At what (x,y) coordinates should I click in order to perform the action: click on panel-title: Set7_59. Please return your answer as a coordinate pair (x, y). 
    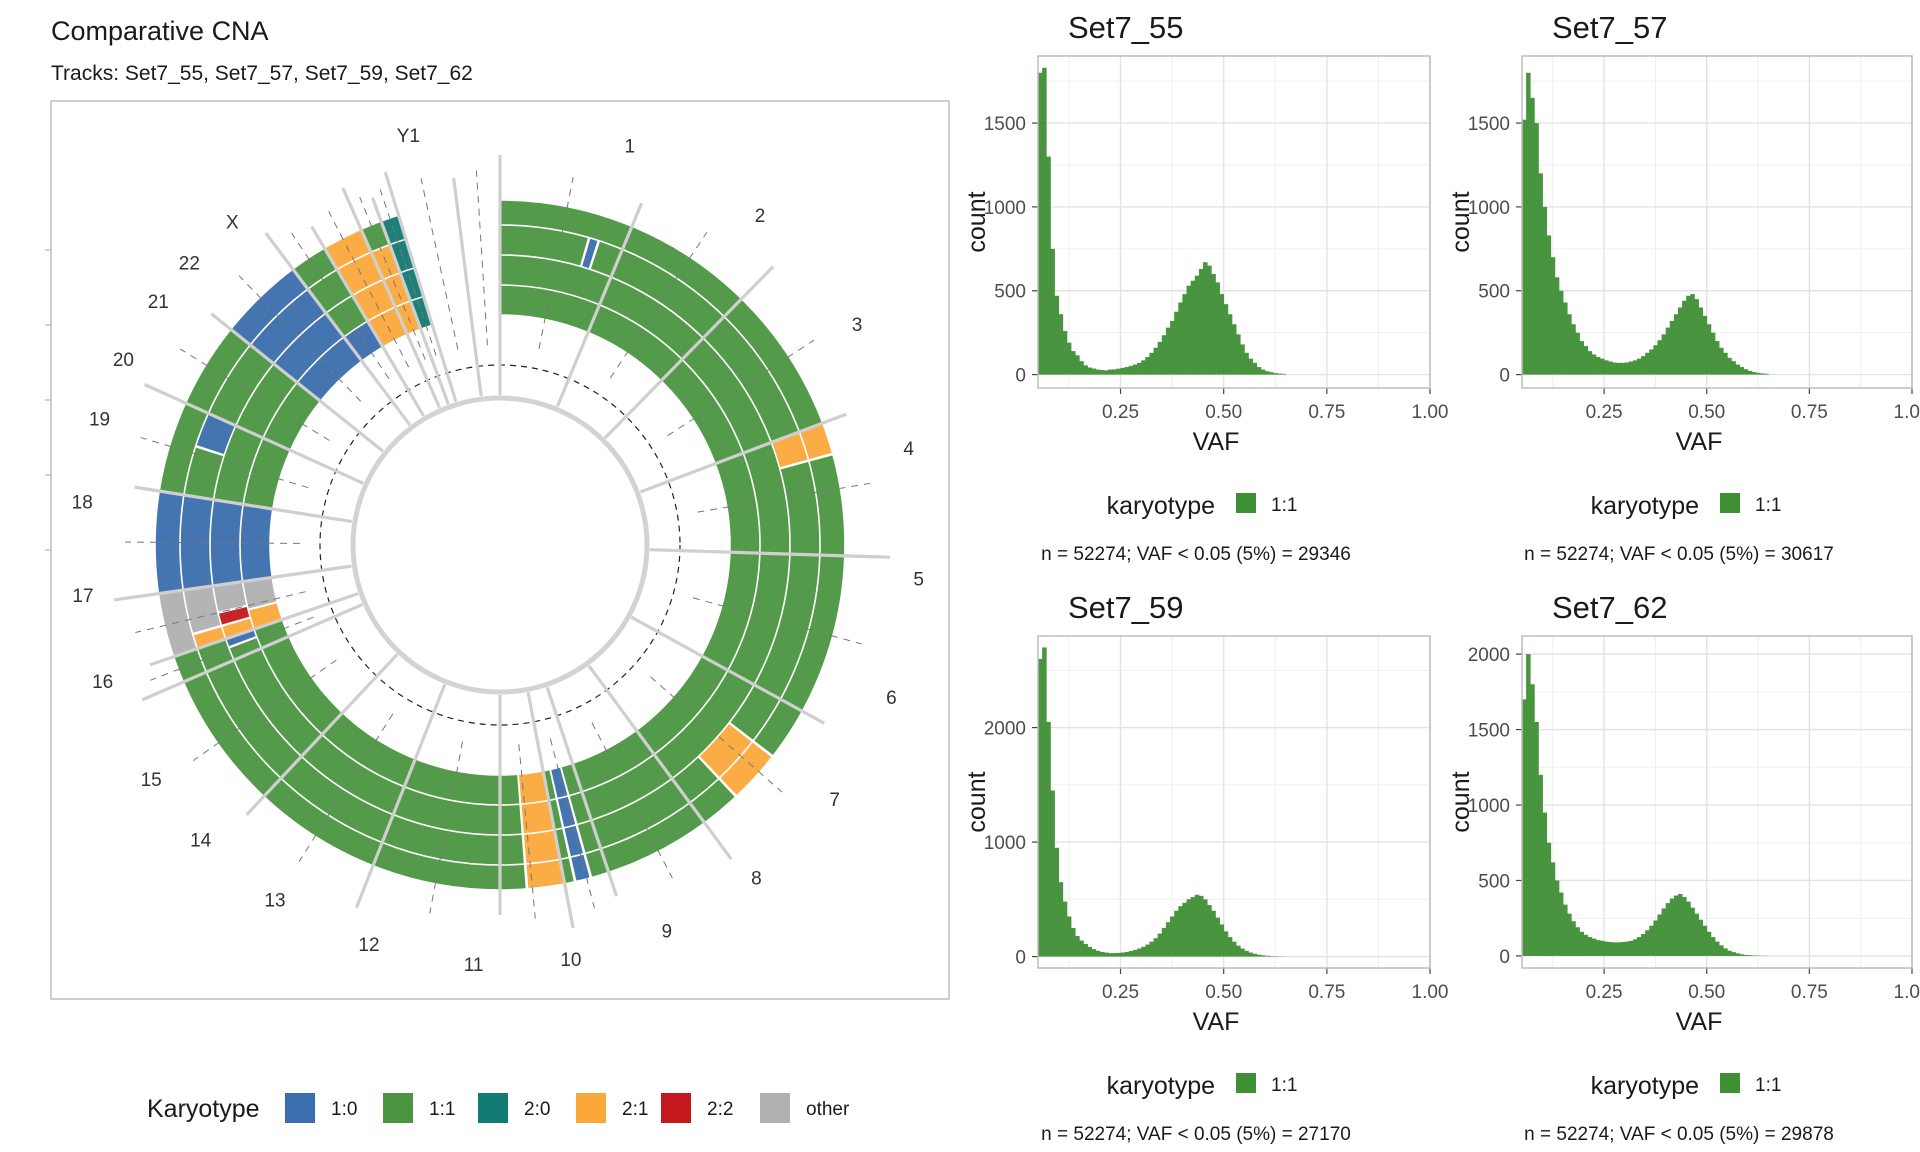
    Looking at the image, I should click on (1126, 607).